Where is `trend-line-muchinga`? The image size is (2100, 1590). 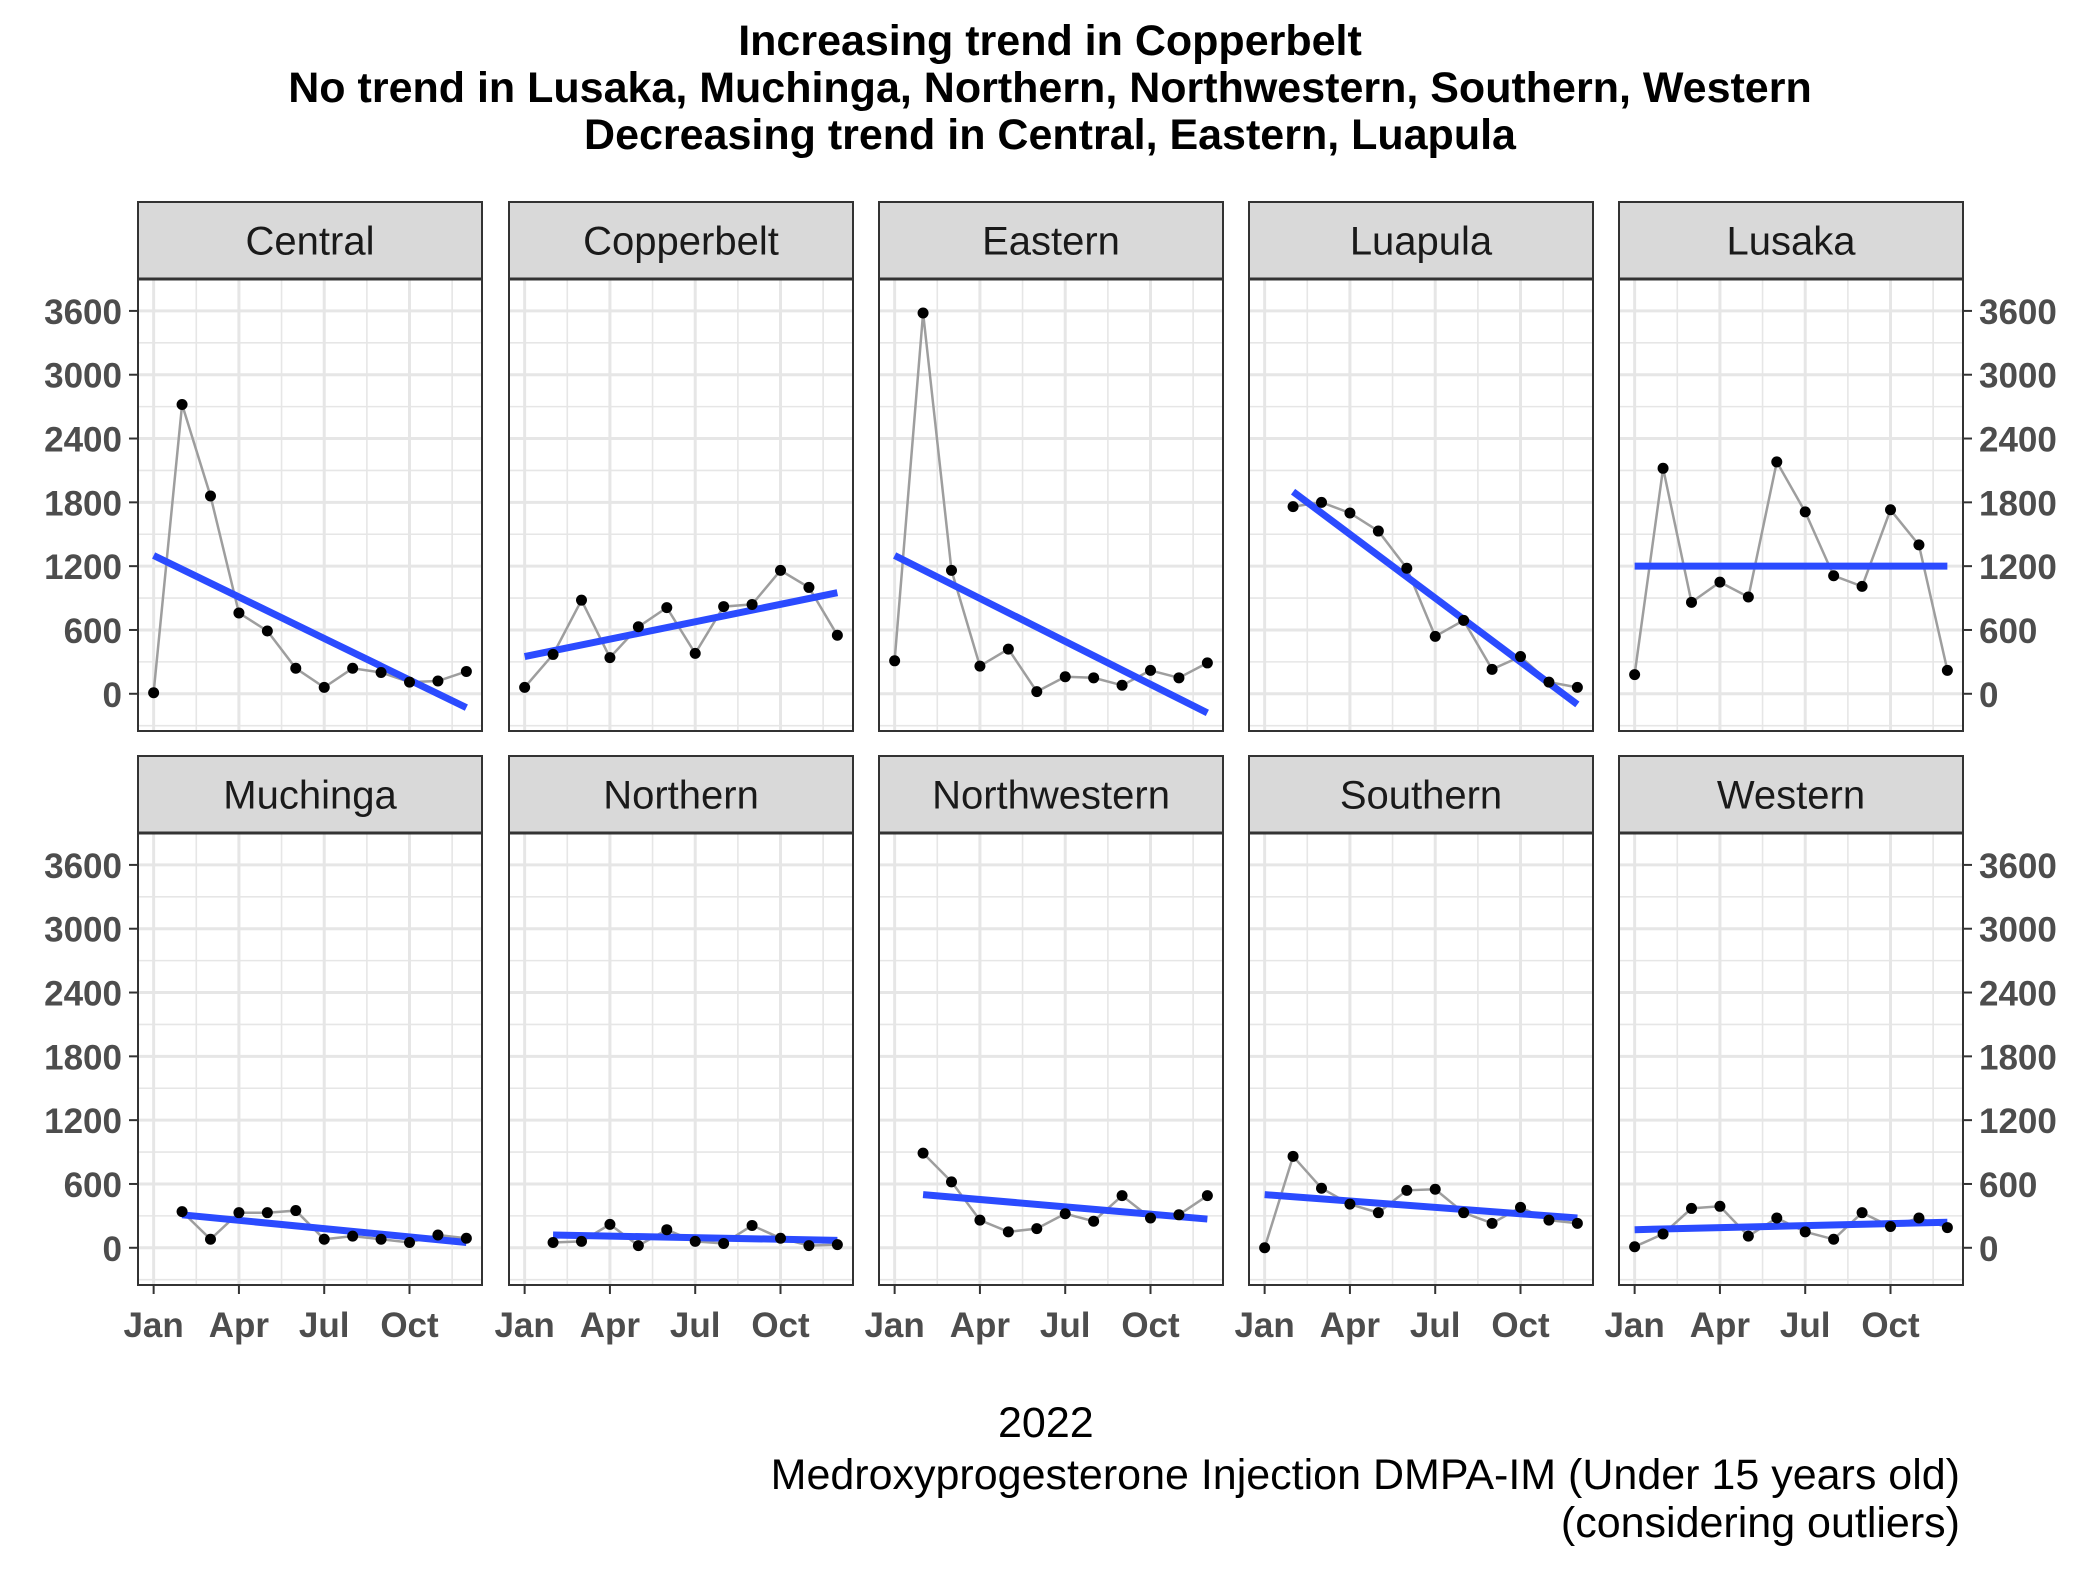
trend-line-muchinga is located at coordinates (324, 1228).